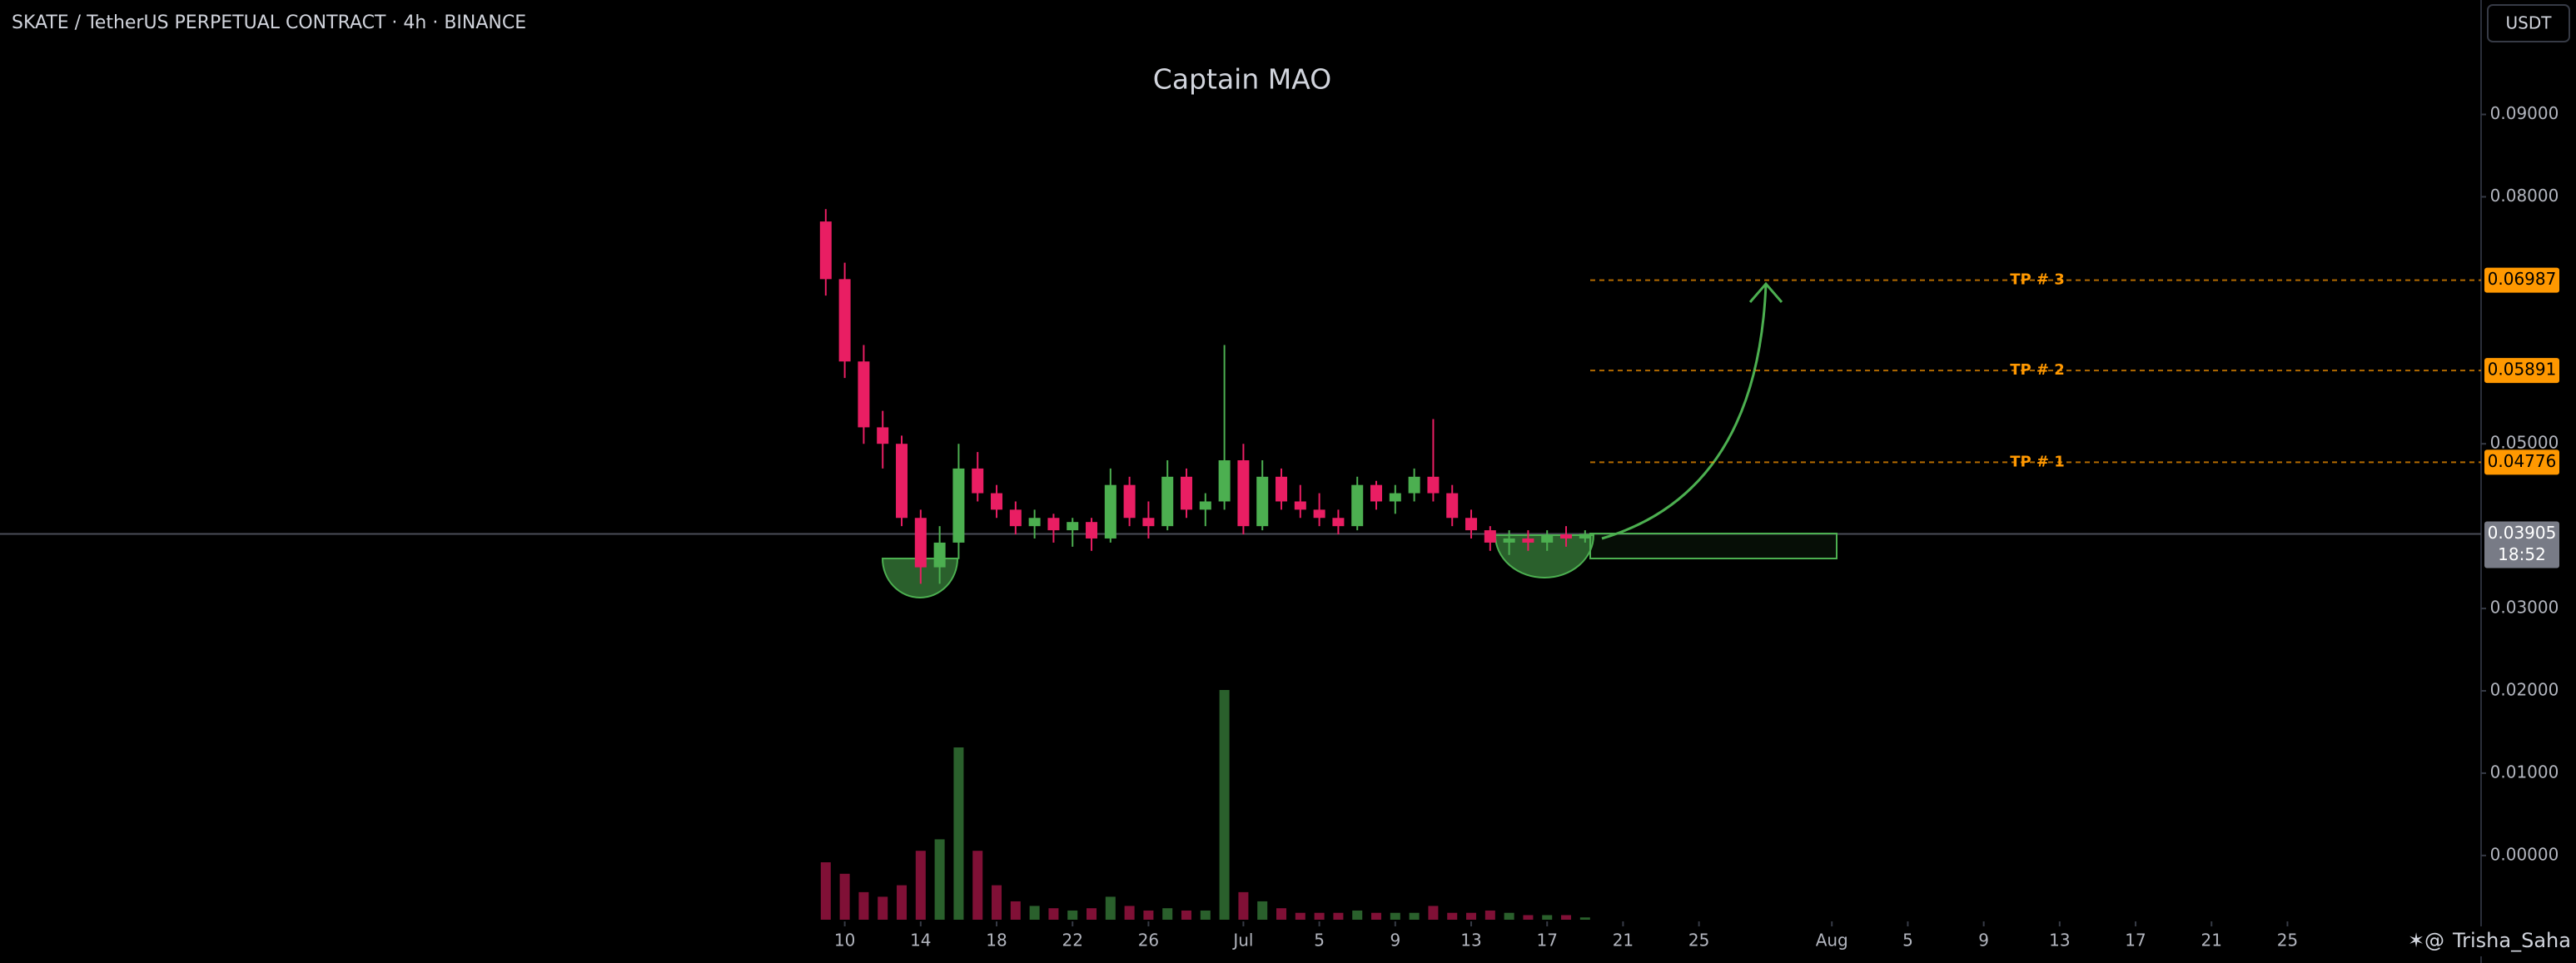 Image resolution: width=2576 pixels, height=963 pixels. What do you see at coordinates (920, 941) in the screenshot?
I see `x-tick-label: 14` at bounding box center [920, 941].